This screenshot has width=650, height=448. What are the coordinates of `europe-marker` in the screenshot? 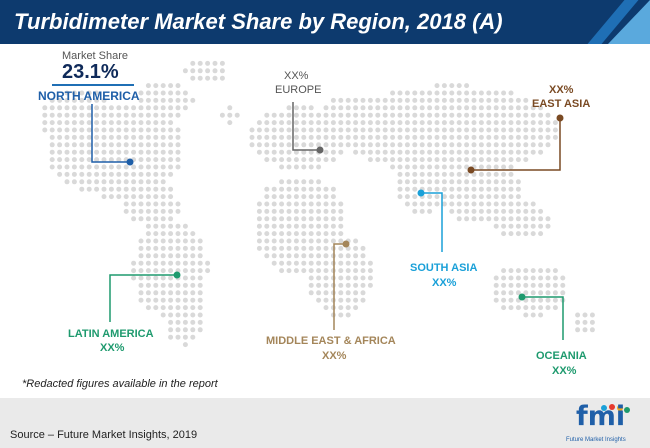 It's located at (320, 150).